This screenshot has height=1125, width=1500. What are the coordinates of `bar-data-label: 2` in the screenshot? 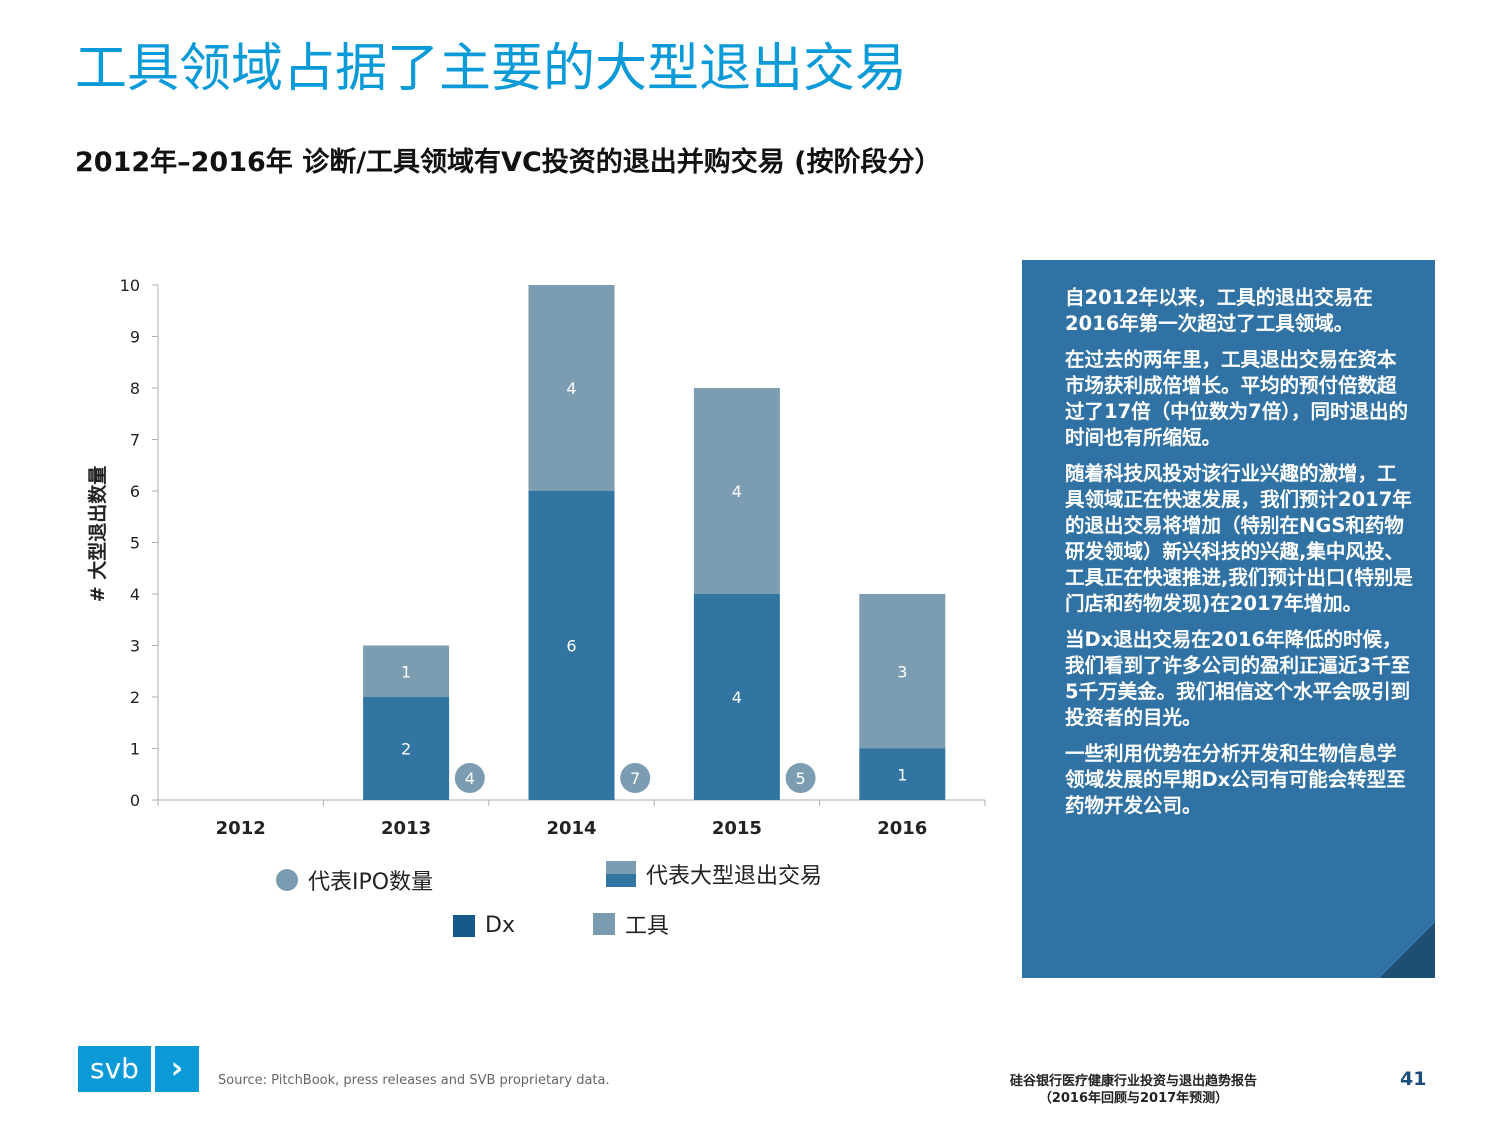 It's located at (406, 749).